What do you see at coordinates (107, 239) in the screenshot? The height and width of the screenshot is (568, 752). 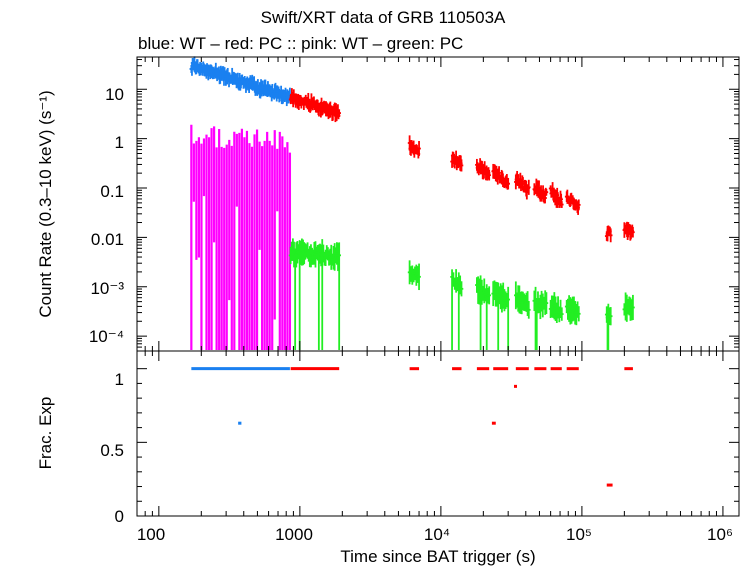 I see `y-tick-label: 0.01` at bounding box center [107, 239].